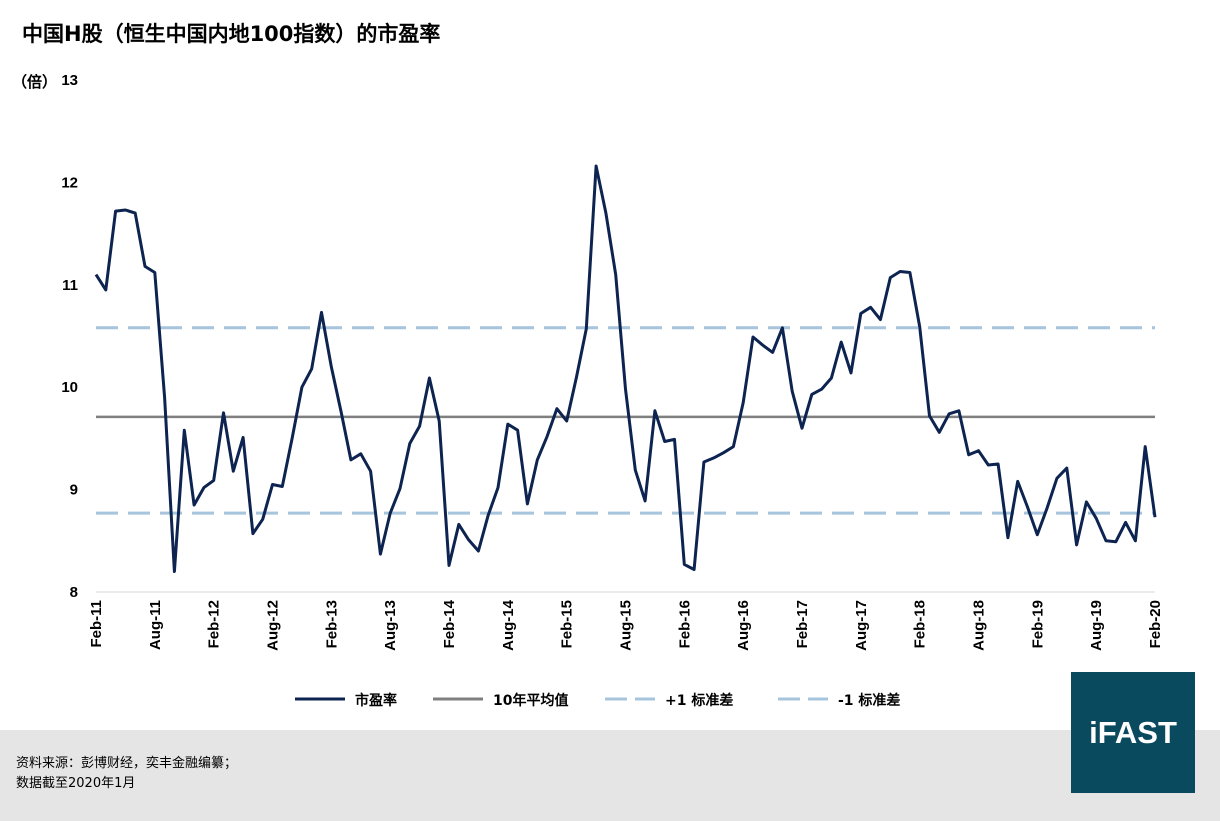 The image size is (1220, 821). I want to click on y-tick-label: 8, so click(74, 592).